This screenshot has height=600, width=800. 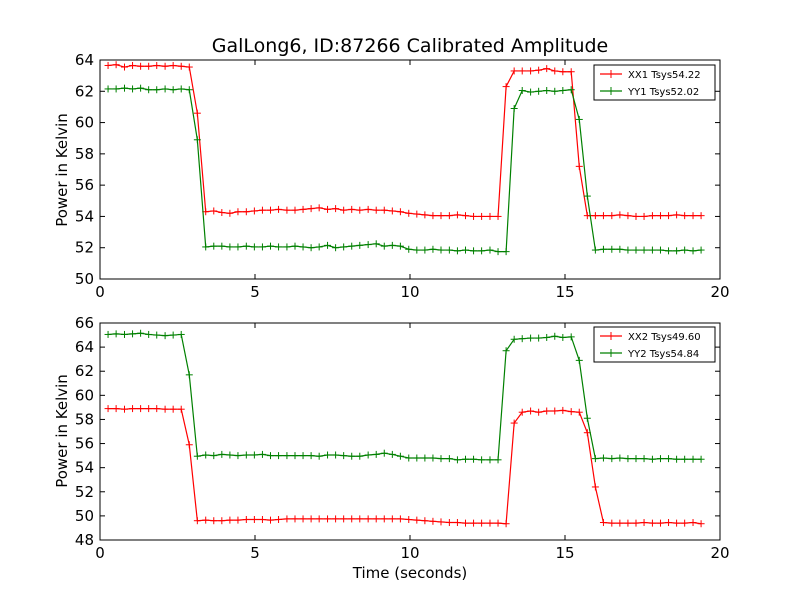 What do you see at coordinates (410, 573) in the screenshot?
I see `x-axis-label: Time (seconds)` at bounding box center [410, 573].